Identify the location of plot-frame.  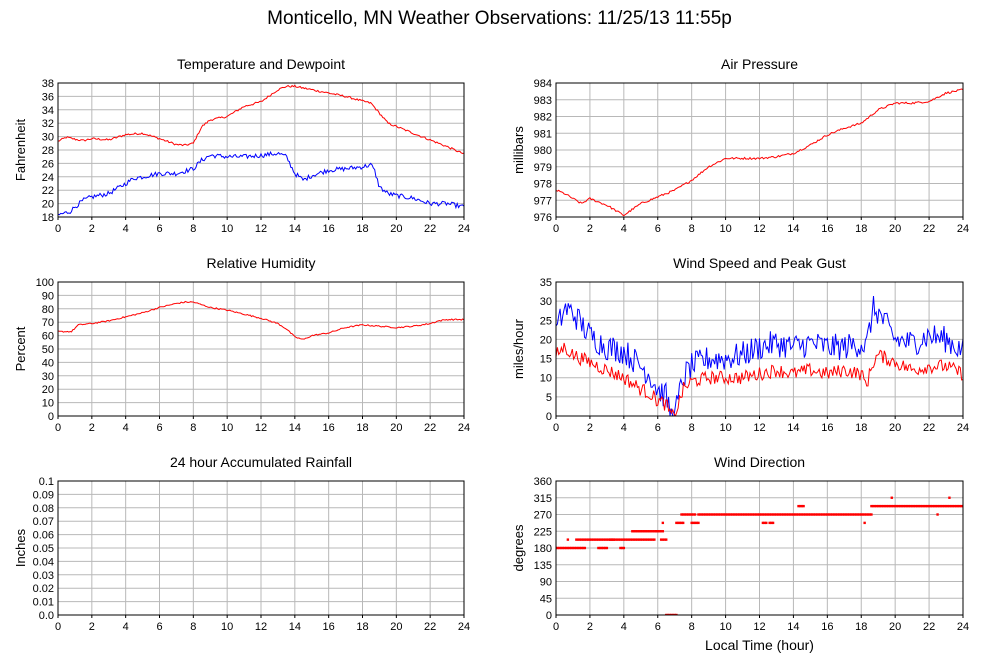
(261, 548).